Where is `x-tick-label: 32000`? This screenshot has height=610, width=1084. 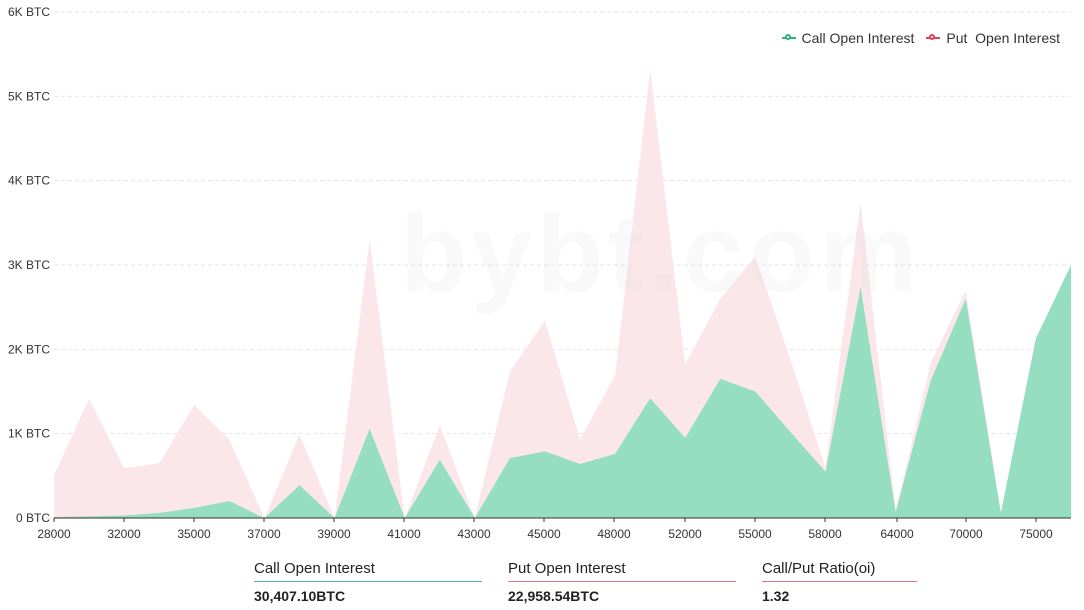
x-tick-label: 32000 is located at coordinates (124, 534).